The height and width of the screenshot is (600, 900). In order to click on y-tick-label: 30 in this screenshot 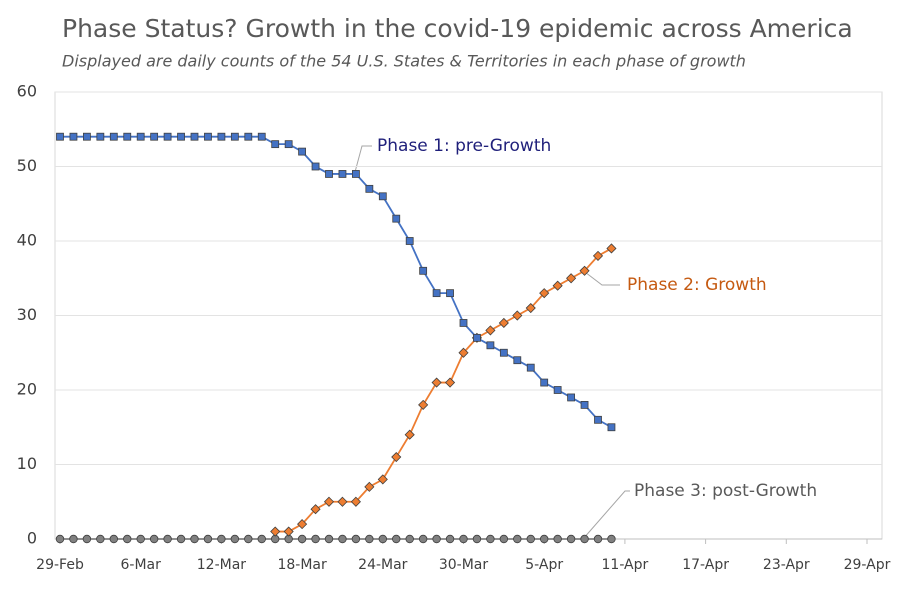, I will do `click(27, 314)`.